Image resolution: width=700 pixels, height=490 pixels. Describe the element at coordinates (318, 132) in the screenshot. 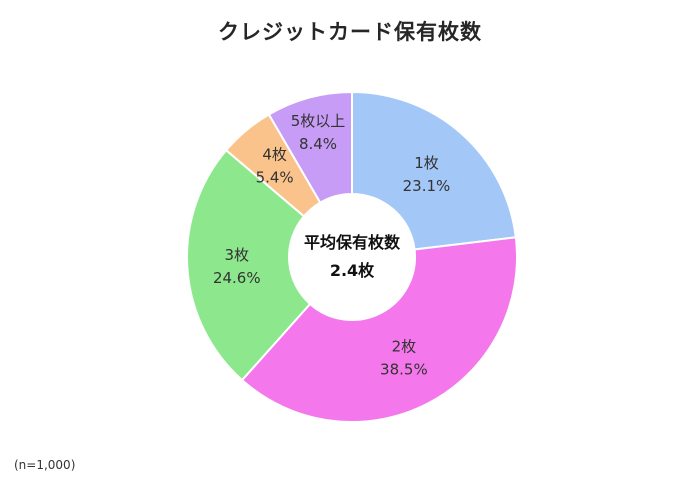

I see `slice-label-5: 5枚以上 8.4%` at that location.